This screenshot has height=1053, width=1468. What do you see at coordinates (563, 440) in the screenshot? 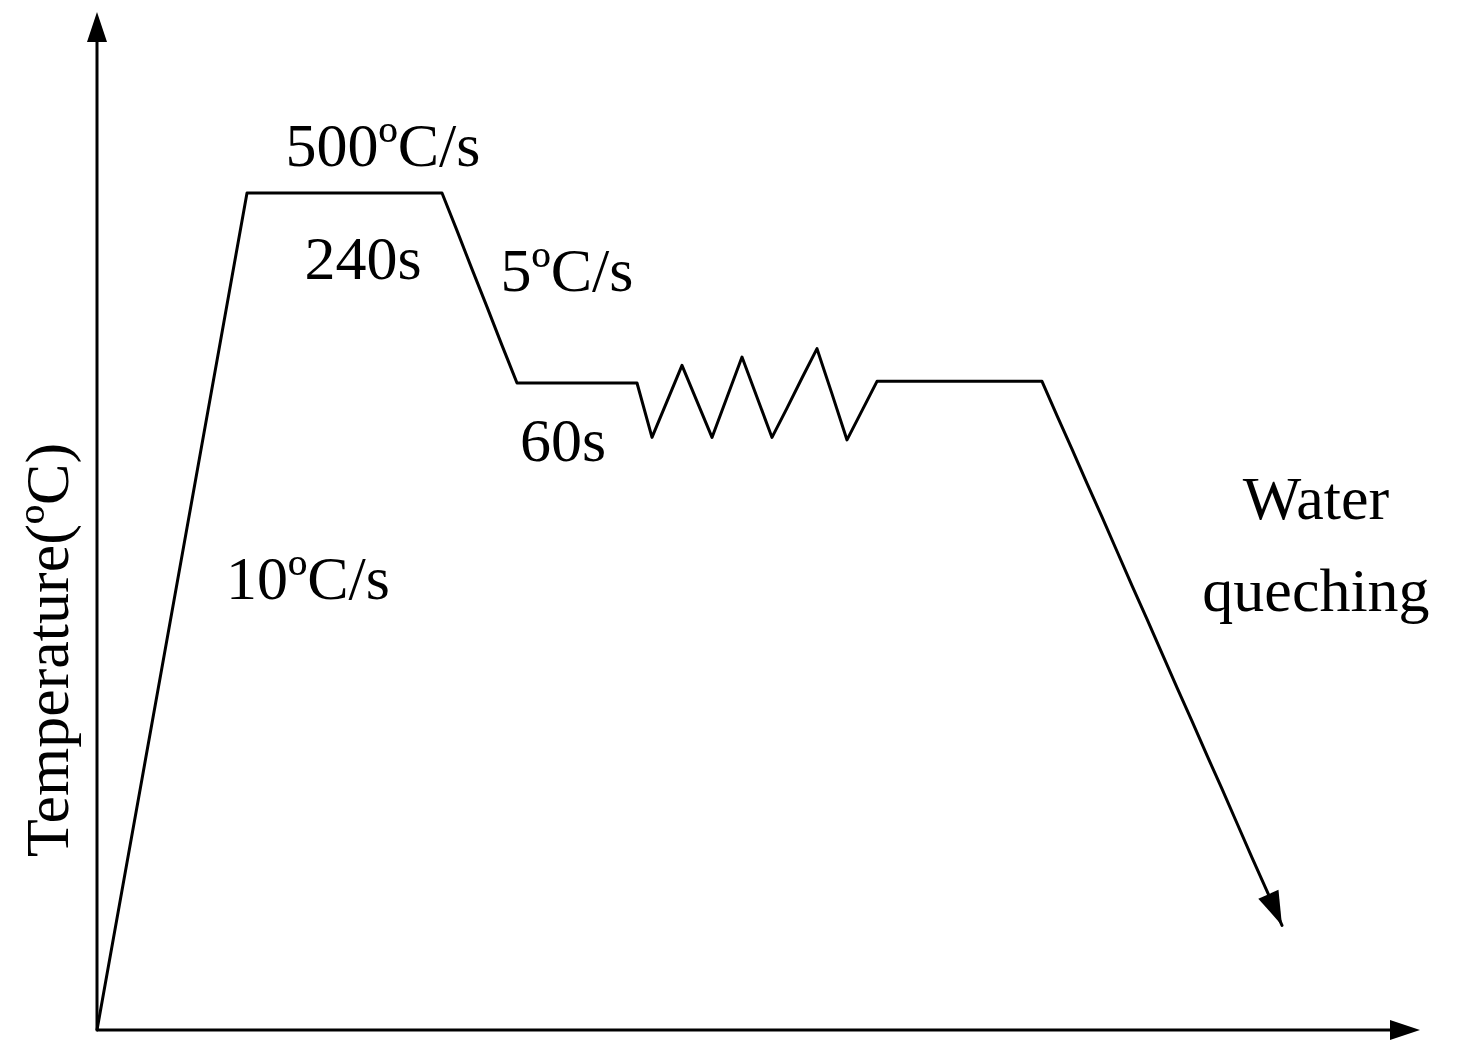
I see `annotation: 60s` at bounding box center [563, 440].